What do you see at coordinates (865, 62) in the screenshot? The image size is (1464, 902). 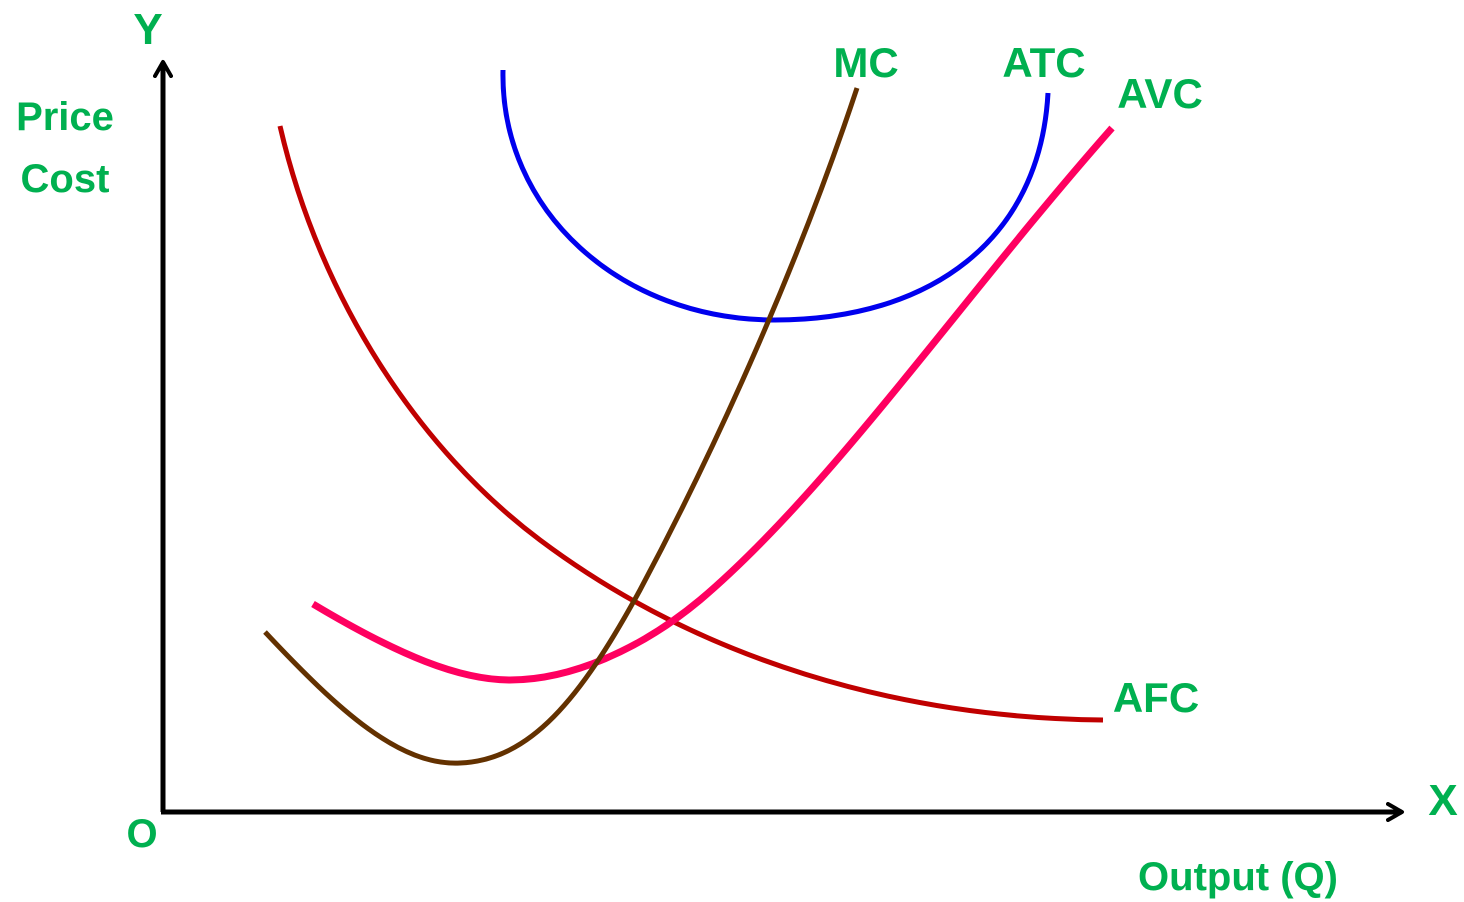 I see `mc-label: MC` at bounding box center [865, 62].